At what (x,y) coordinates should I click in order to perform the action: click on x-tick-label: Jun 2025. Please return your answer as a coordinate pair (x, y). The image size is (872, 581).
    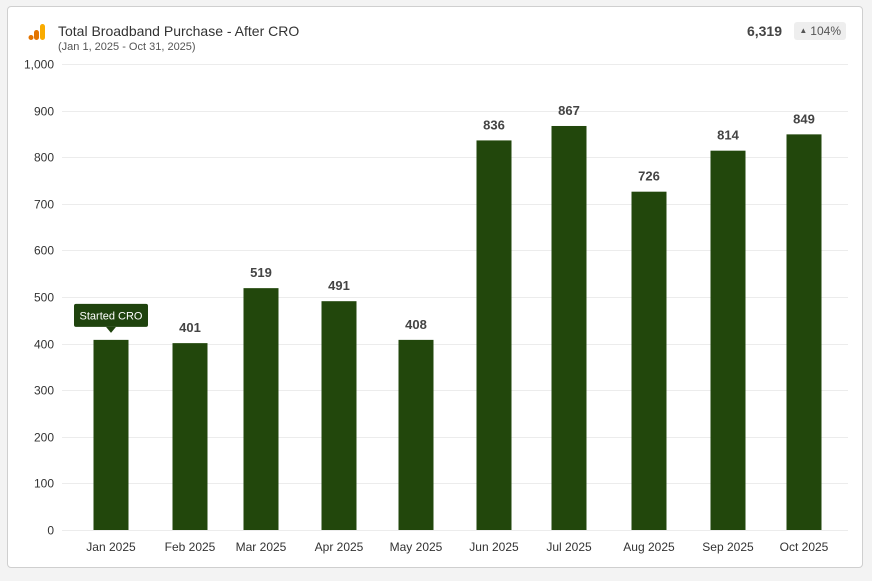
    Looking at the image, I should click on (494, 547).